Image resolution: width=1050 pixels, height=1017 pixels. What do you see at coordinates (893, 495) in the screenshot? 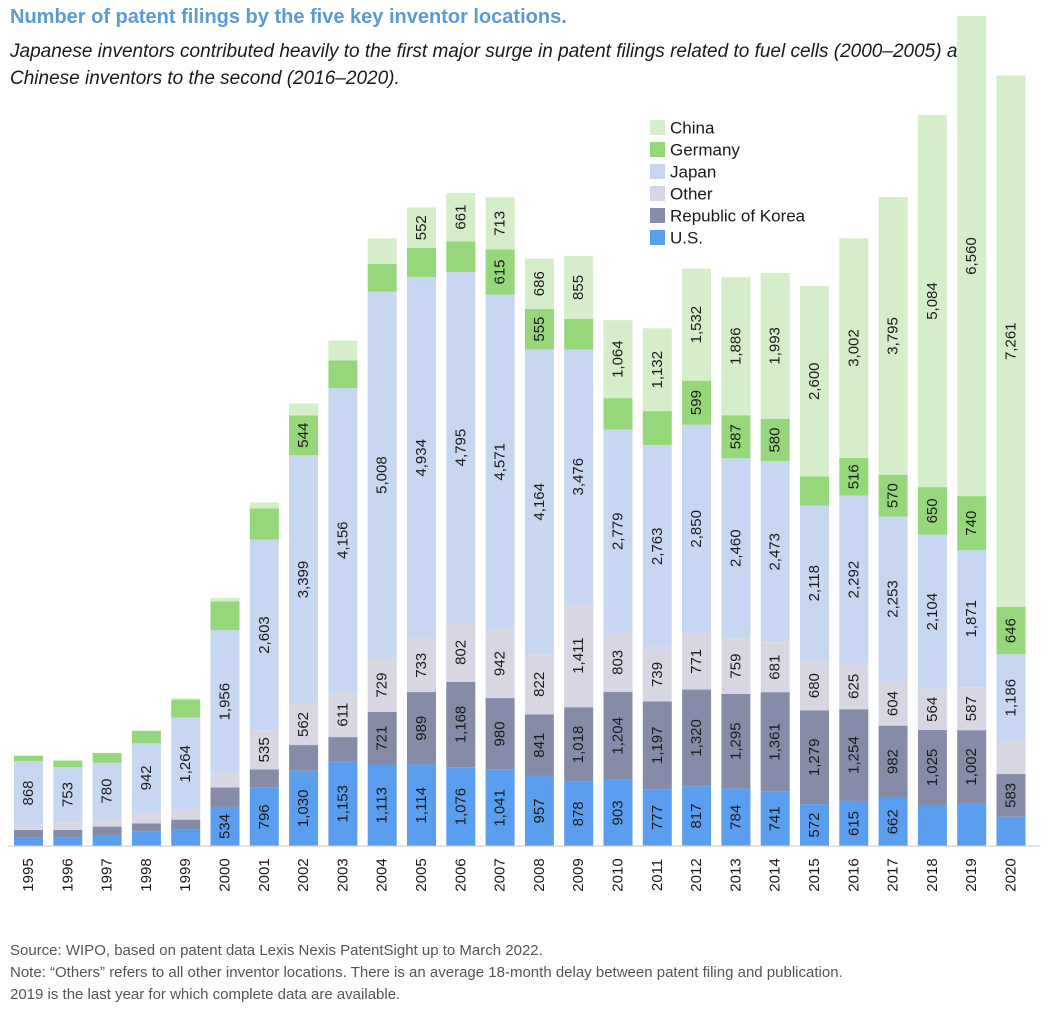
I see `data-label-germany-2017: 570` at bounding box center [893, 495].